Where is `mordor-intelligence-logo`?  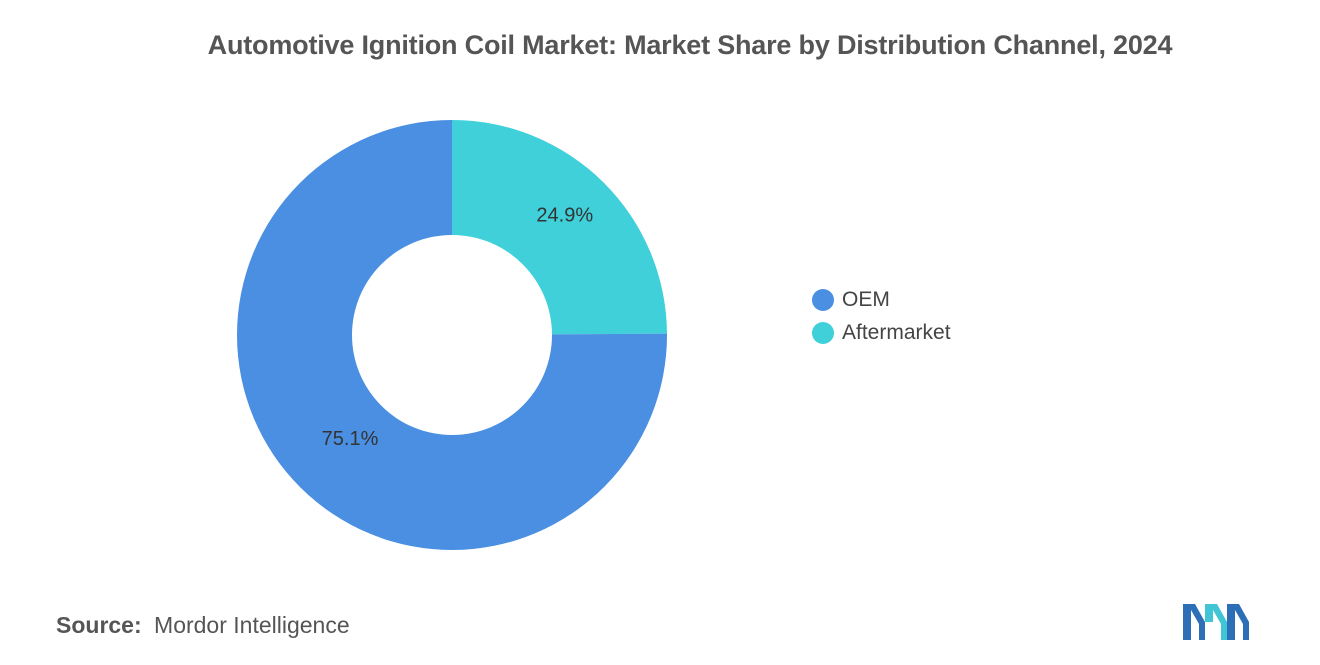
mordor-intelligence-logo is located at coordinates (1216, 622).